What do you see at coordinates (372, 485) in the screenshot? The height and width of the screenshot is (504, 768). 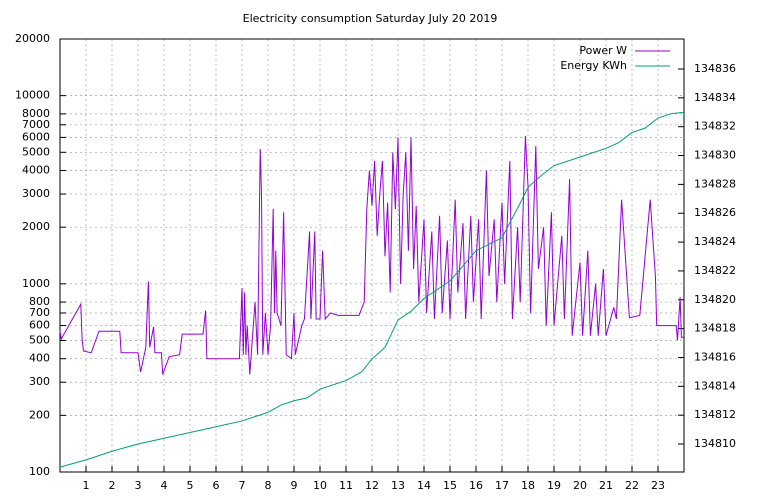 I see `x-tick-label: 12` at bounding box center [372, 485].